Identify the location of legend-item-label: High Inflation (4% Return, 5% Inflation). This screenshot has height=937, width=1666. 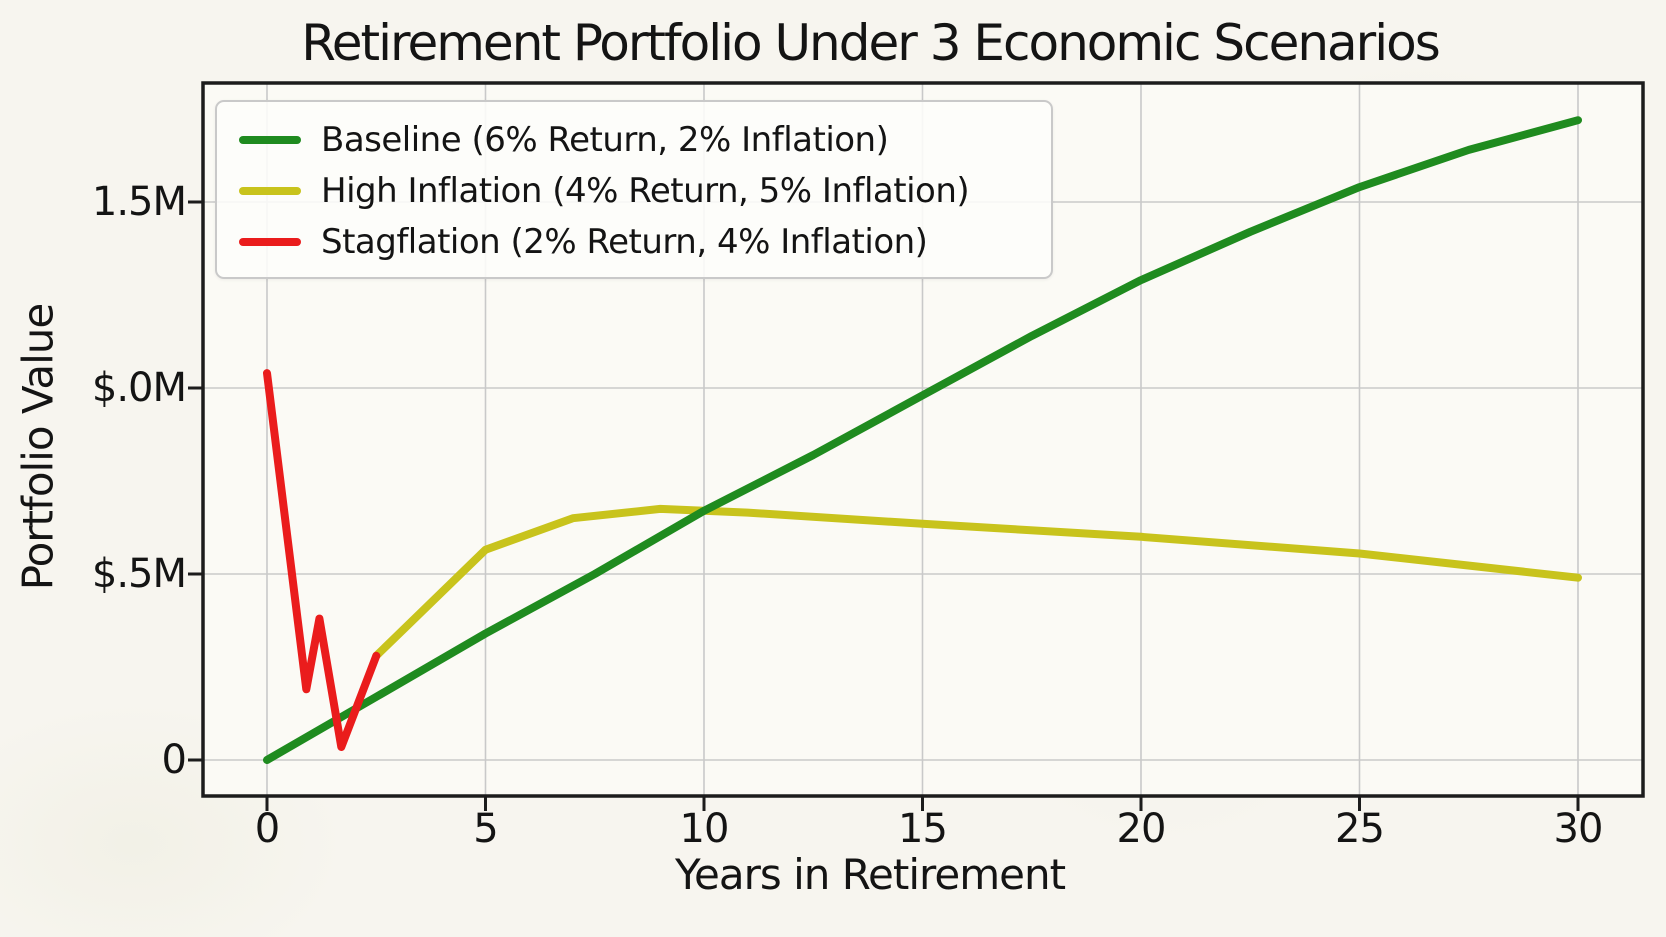
(645, 190).